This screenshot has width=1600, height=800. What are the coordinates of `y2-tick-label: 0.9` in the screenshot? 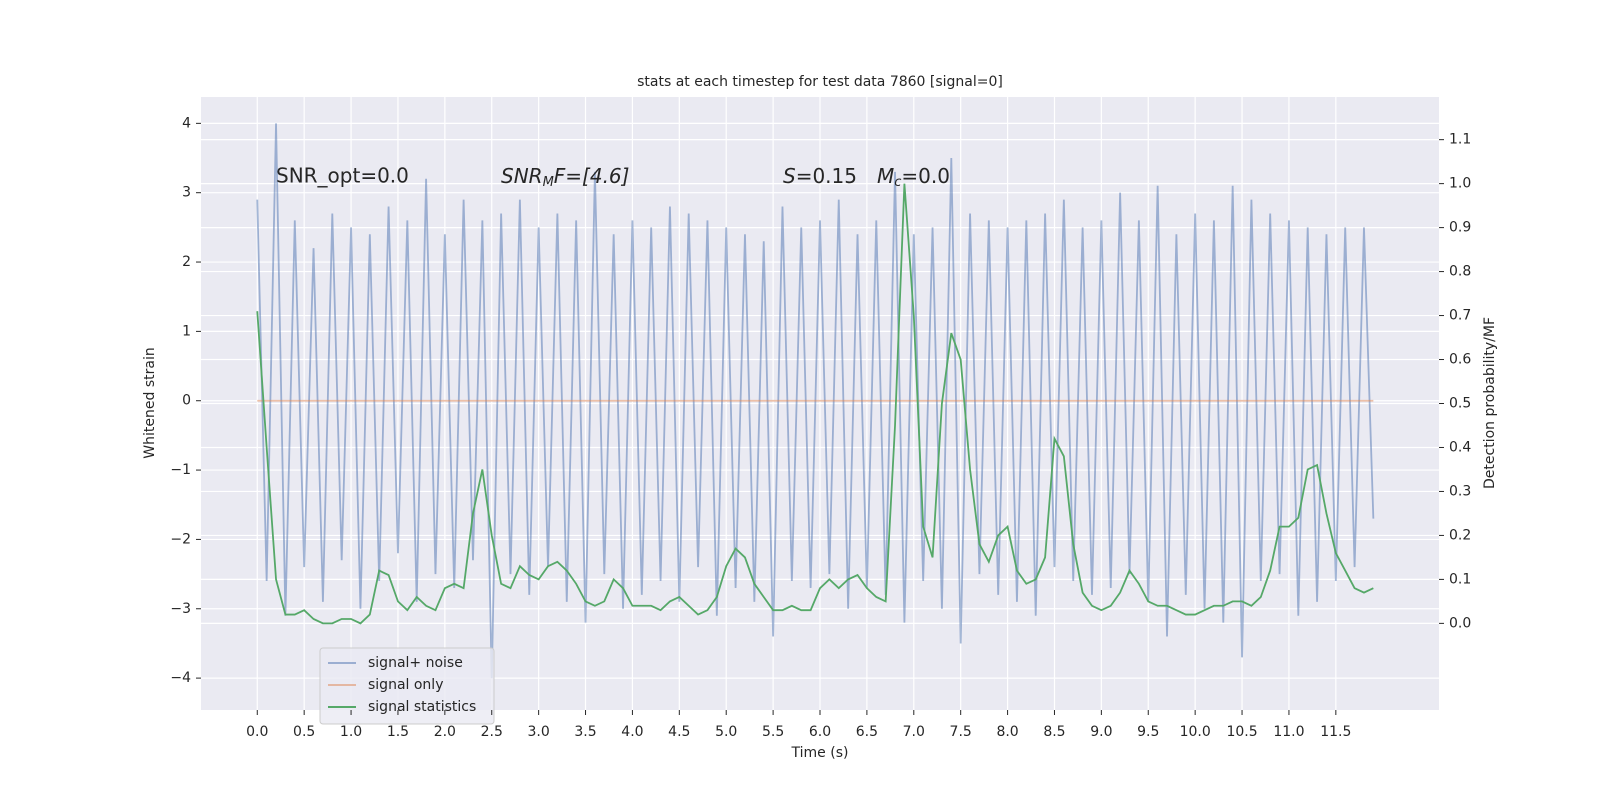 It's located at (1460, 228).